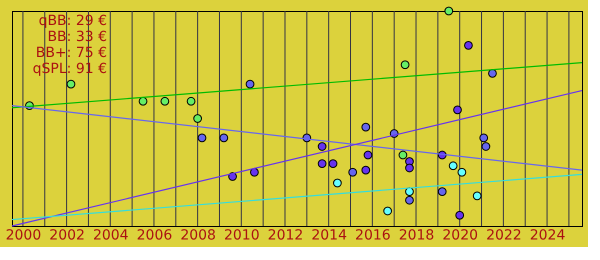 This screenshot has width=600, height=260. I want to click on x-tick-label: 2022, so click(504, 236).